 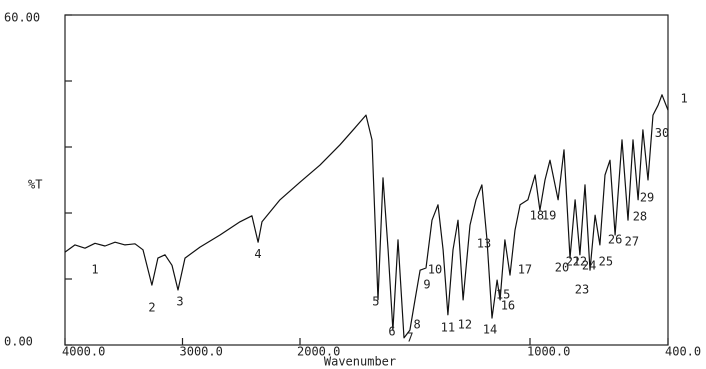 What do you see at coordinates (35, 185) in the screenshot?
I see `y-axis-label: %T` at bounding box center [35, 185].